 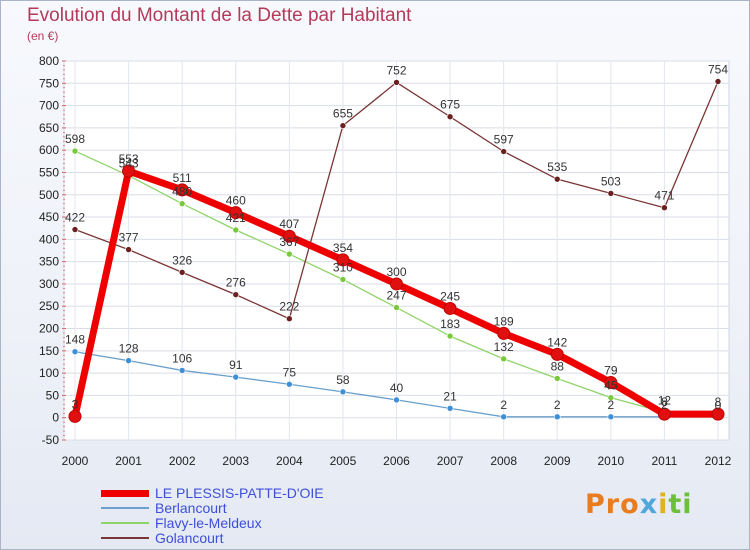 I want to click on data-label: 3, so click(x=75, y=404).